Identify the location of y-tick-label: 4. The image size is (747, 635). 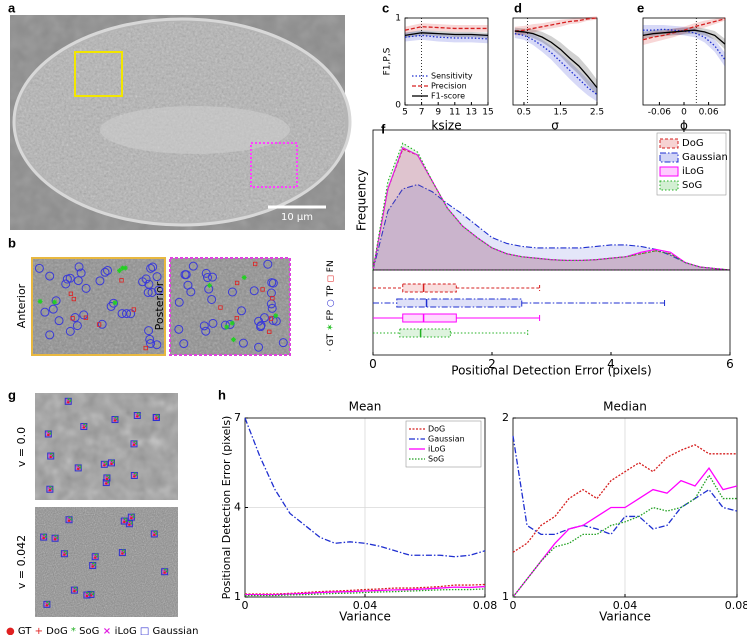
(237, 507).